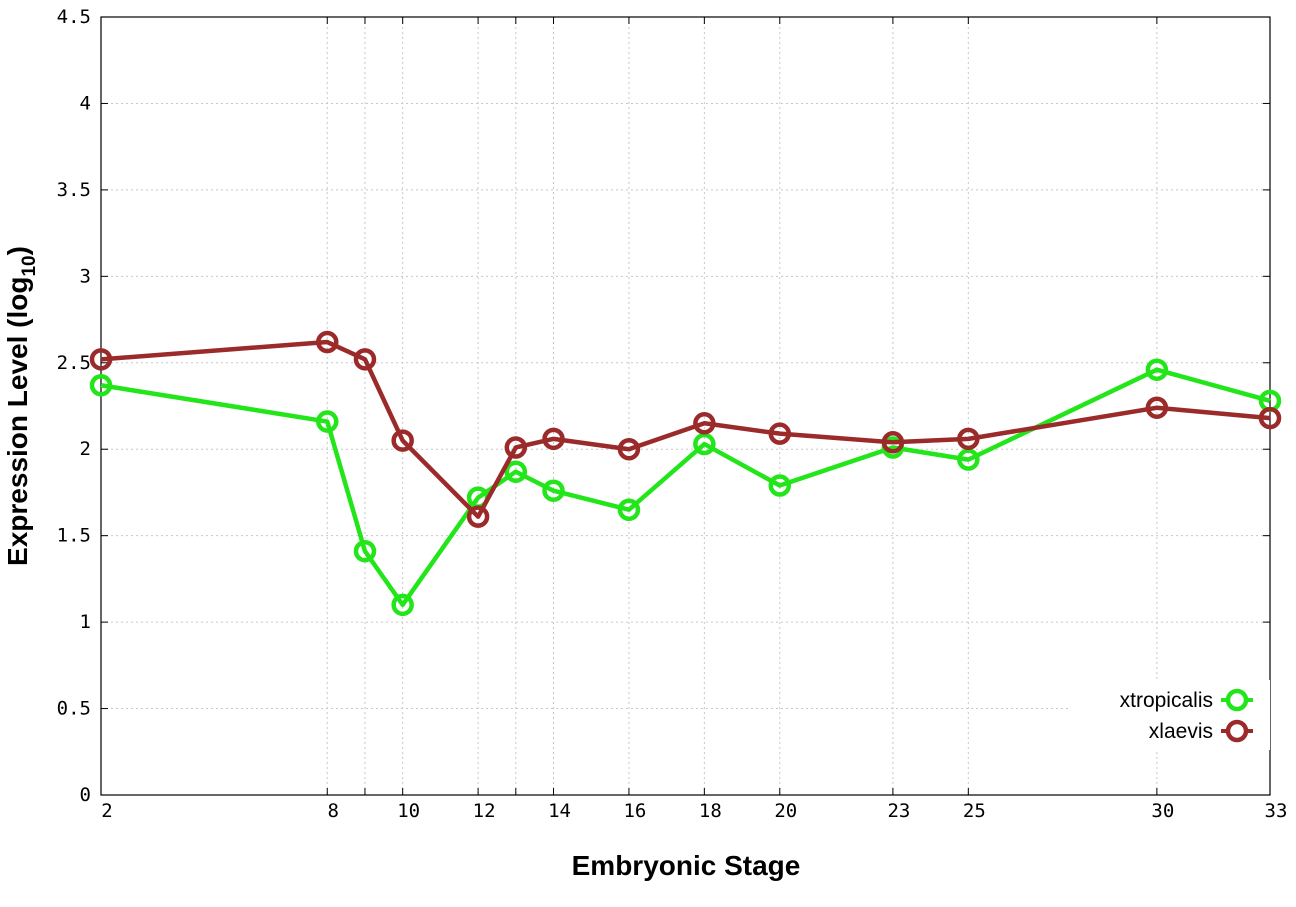 The height and width of the screenshot is (907, 1296). What do you see at coordinates (898, 811) in the screenshot?
I see `x-tick-label: 23` at bounding box center [898, 811].